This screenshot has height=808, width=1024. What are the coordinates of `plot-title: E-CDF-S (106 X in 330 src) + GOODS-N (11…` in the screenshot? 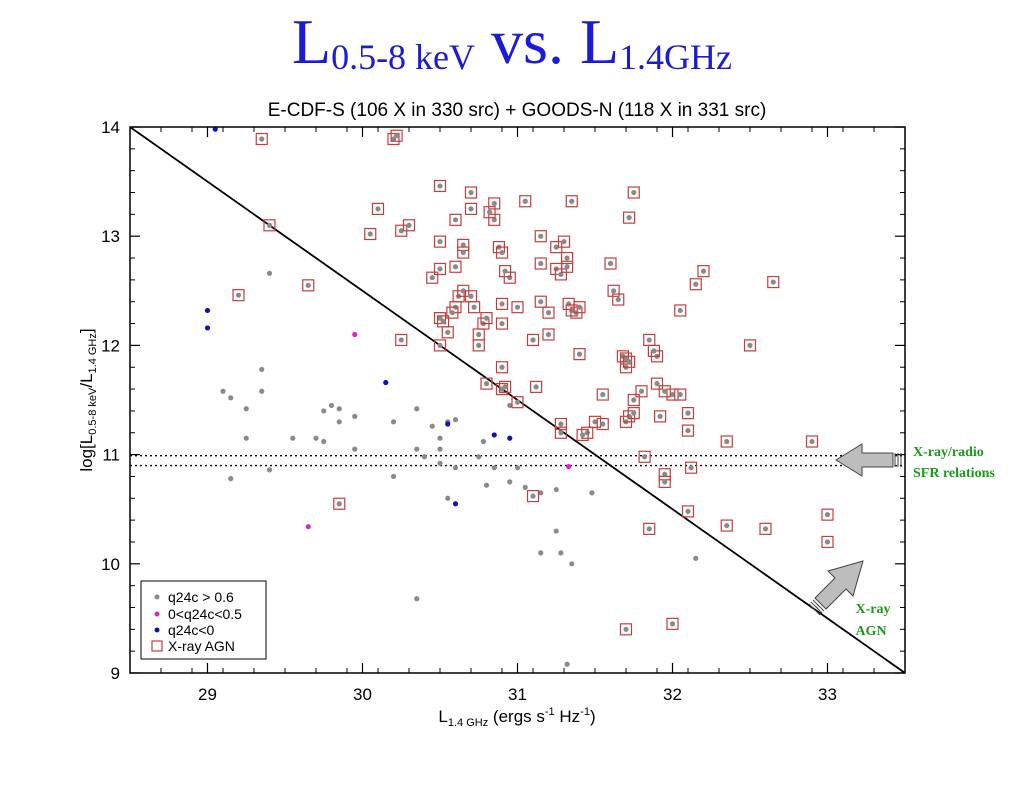 It's located at (517, 110).